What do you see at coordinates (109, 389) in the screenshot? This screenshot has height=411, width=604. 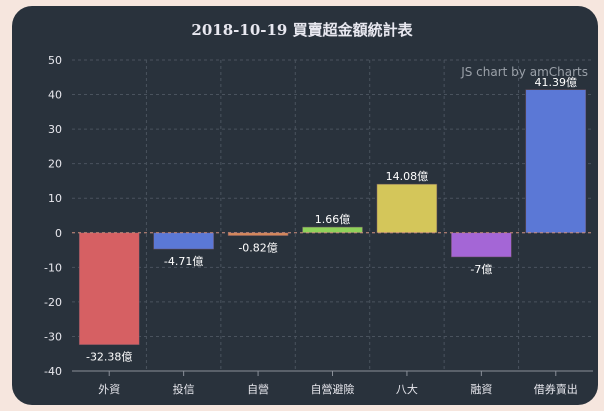 I see `x-tick-label: 外資` at bounding box center [109, 389].